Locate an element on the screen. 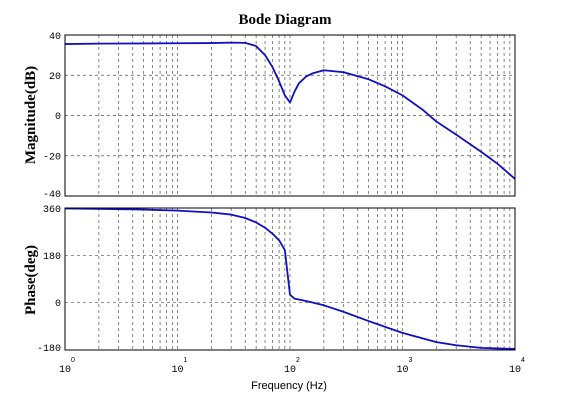 This screenshot has height=400, width=577. magnitude-y-axis-label: Magnitude(dB) is located at coordinates (31, 115).